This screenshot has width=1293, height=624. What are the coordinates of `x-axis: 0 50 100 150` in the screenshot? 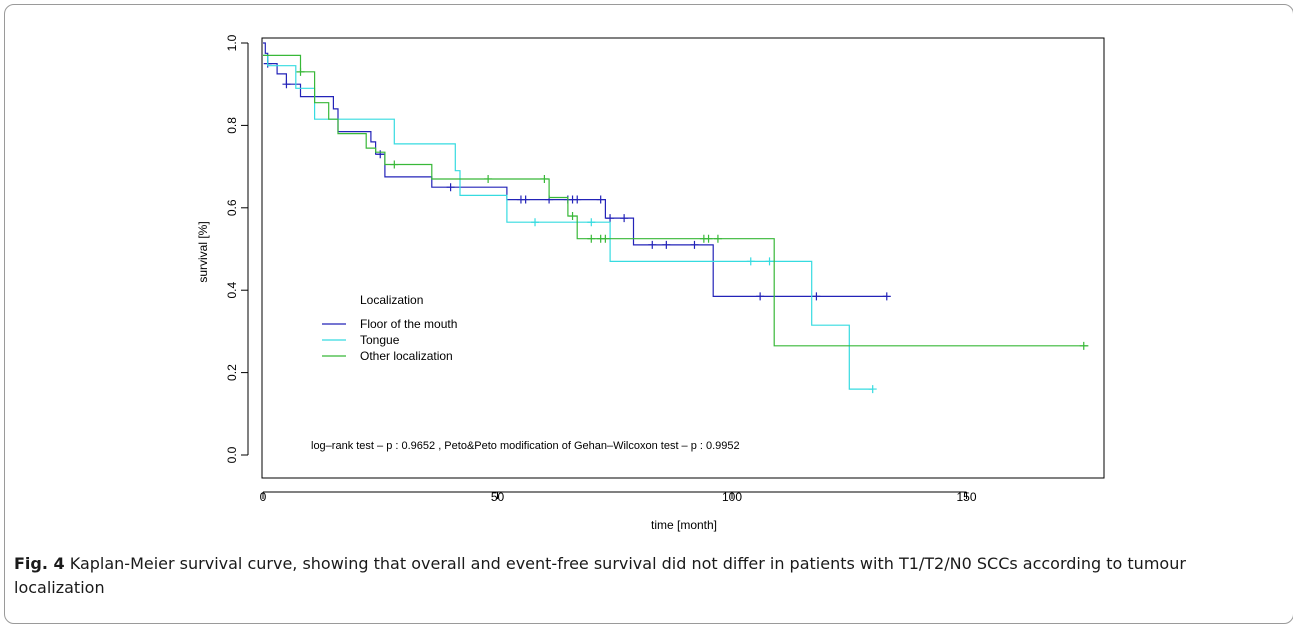 It's located at (618, 497).